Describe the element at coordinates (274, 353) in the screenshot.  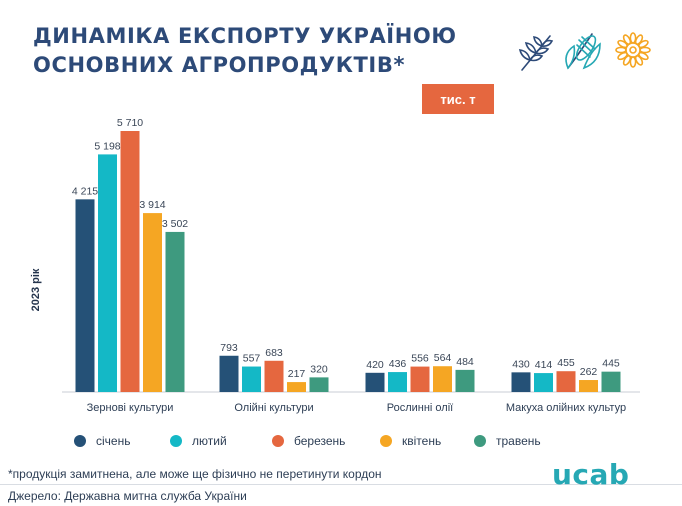
I see `data-label: 683` at that location.